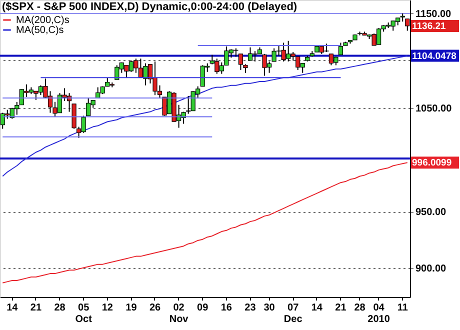 The image size is (460, 330). Describe the element at coordinates (431, 268) in the screenshot. I see `y-tick-label: 900.00` at that location.